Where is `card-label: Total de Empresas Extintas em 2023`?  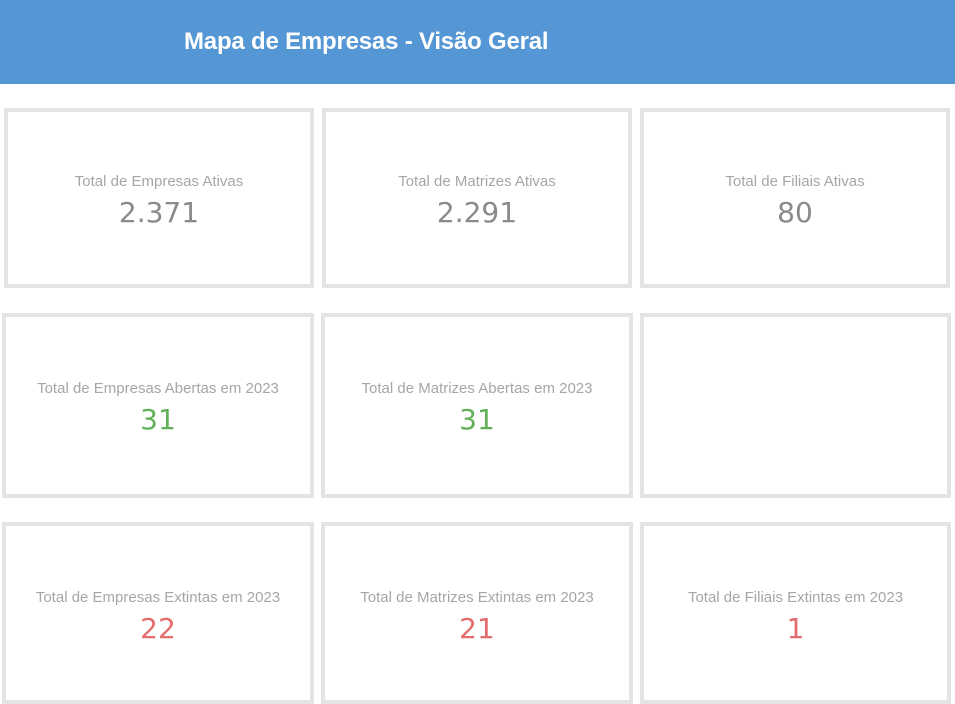 card-label: Total de Empresas Extintas em 2023 is located at coordinates (158, 597).